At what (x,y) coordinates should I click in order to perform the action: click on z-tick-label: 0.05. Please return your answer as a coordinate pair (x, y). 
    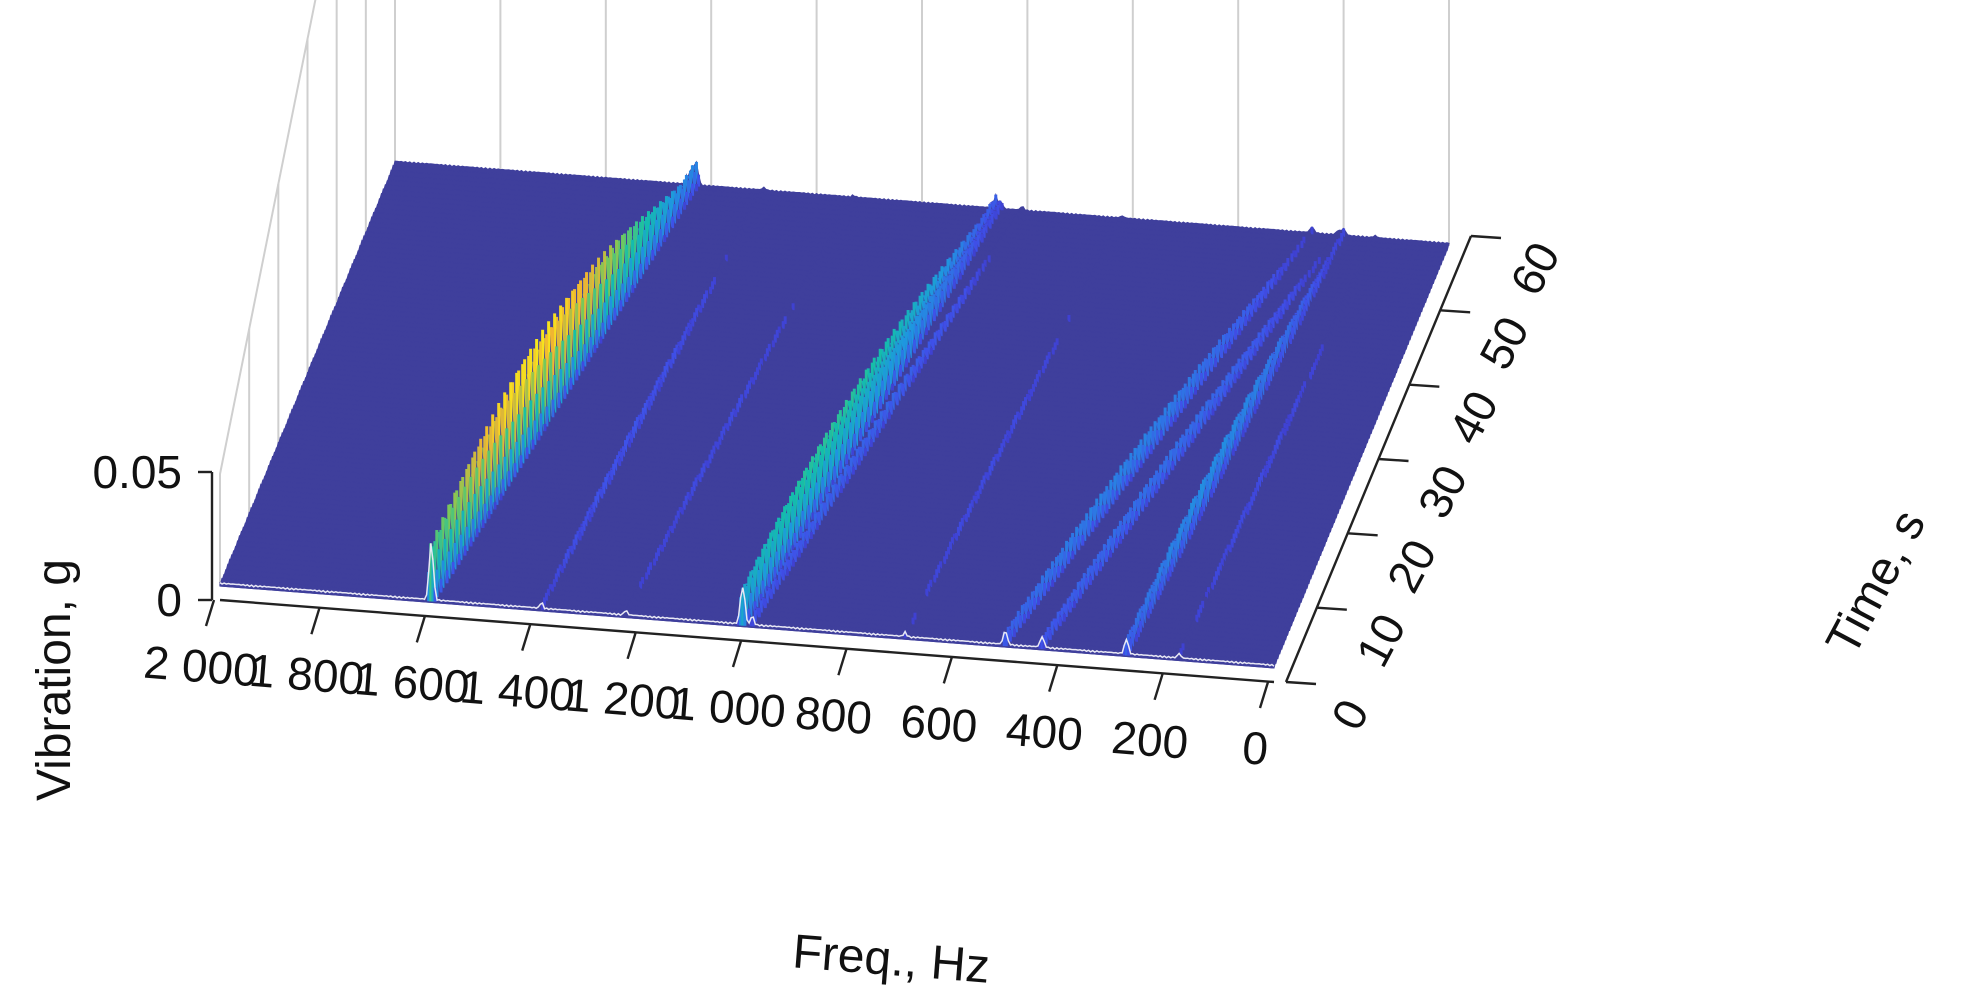
    Looking at the image, I should click on (137, 472).